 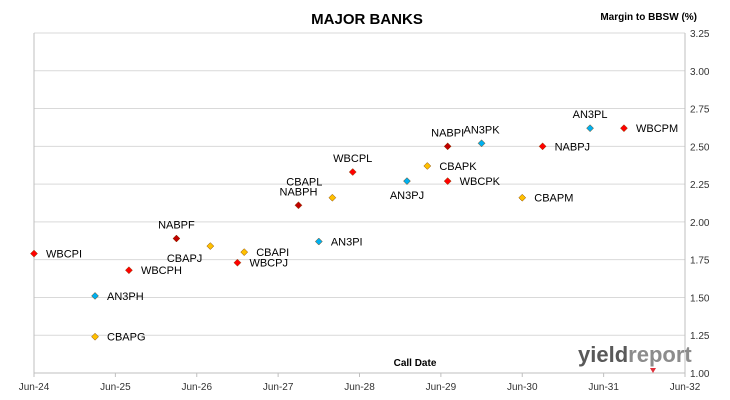 What do you see at coordinates (407, 196) in the screenshot?
I see `point-label-an3pj: AN3PJ` at bounding box center [407, 196].